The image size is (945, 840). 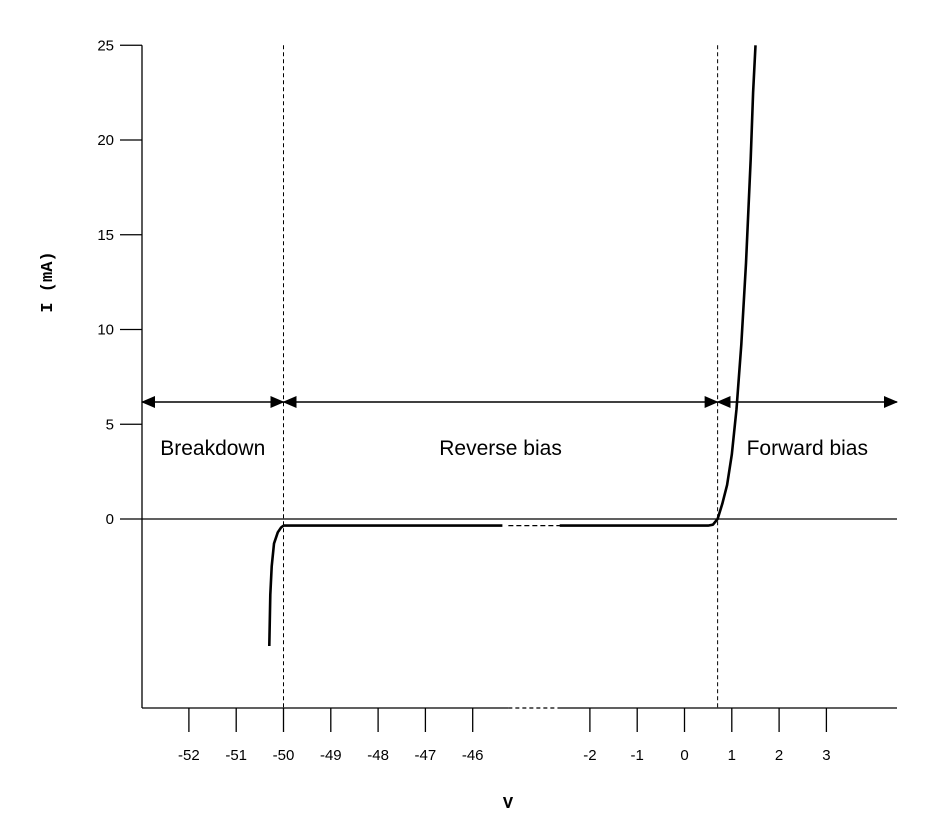 What do you see at coordinates (508, 804) in the screenshot?
I see `x-axis-title: V` at bounding box center [508, 804].